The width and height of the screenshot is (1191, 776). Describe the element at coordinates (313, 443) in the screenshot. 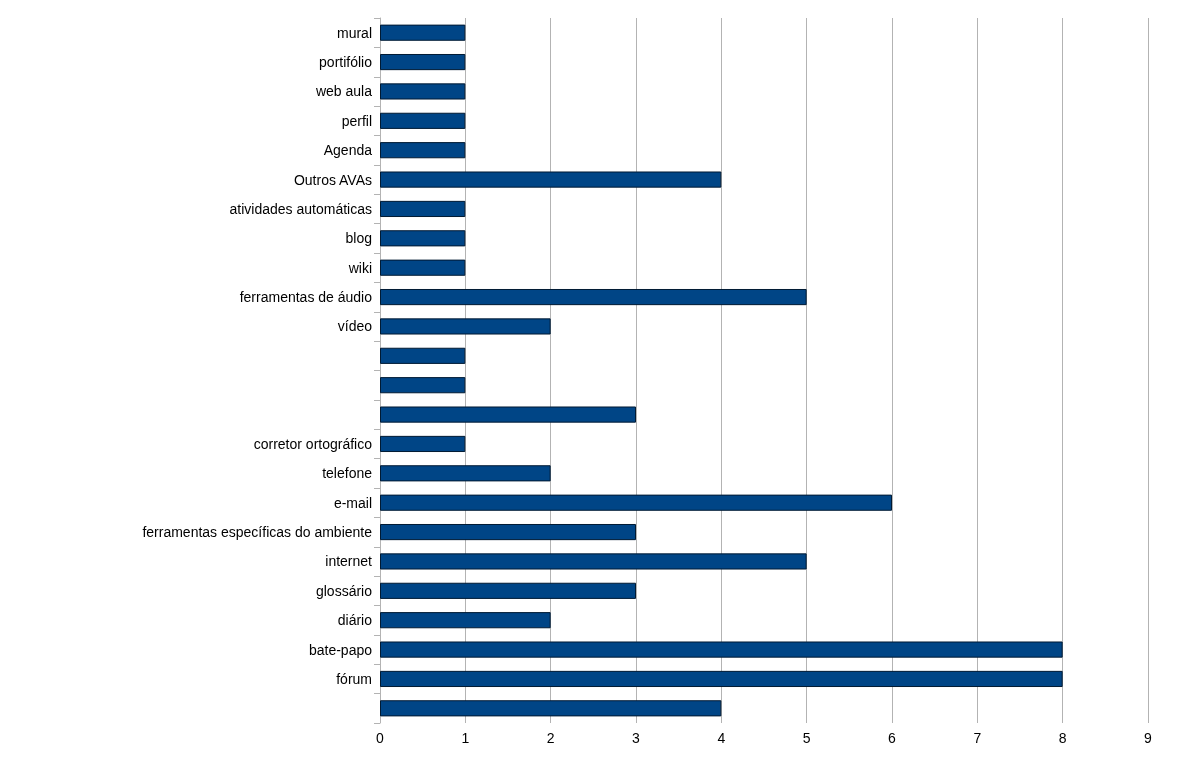

I see `y-tick-label: corretor ortográfico` at that location.